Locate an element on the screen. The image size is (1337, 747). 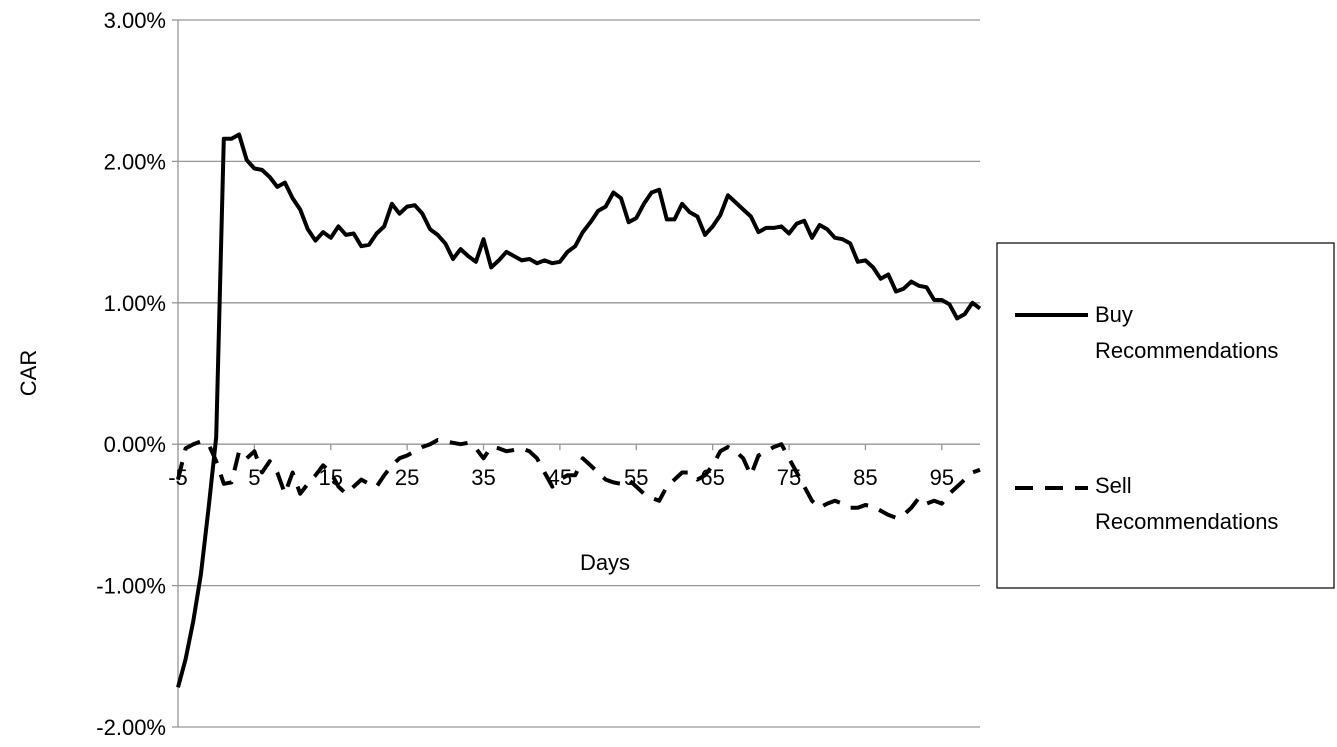
x-tick-label-6: 55 is located at coordinates (636, 477).